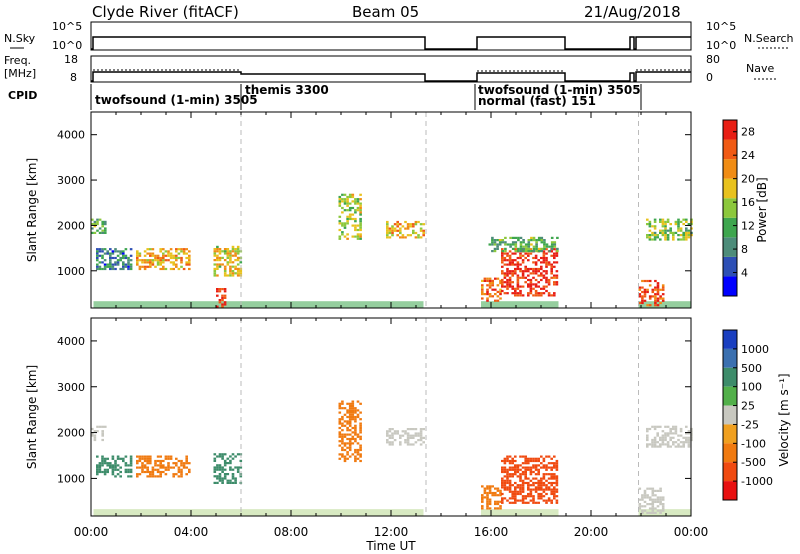 The width and height of the screenshot is (800, 554). Describe the element at coordinates (191, 532) in the screenshot. I see `x-tick-label: 04:00` at that location.